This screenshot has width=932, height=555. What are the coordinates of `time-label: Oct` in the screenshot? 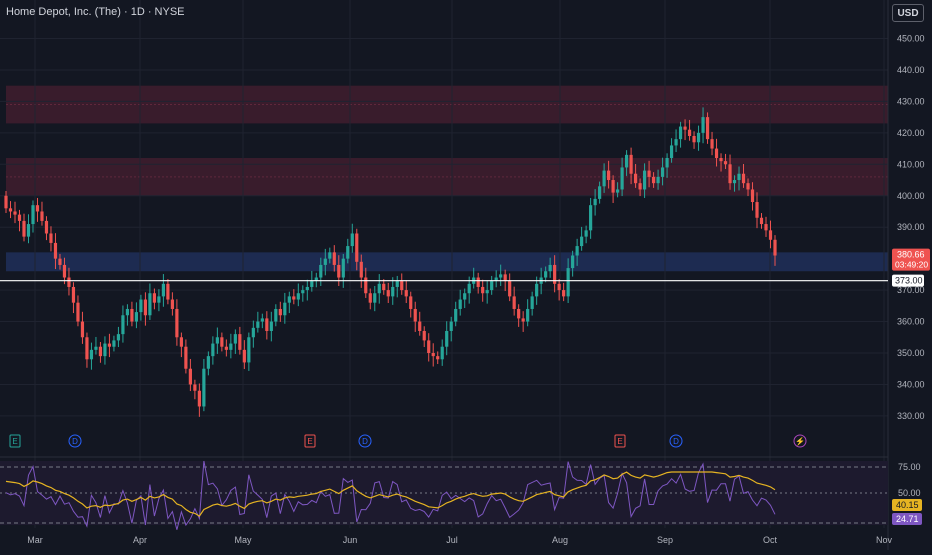 It's located at (770, 540).